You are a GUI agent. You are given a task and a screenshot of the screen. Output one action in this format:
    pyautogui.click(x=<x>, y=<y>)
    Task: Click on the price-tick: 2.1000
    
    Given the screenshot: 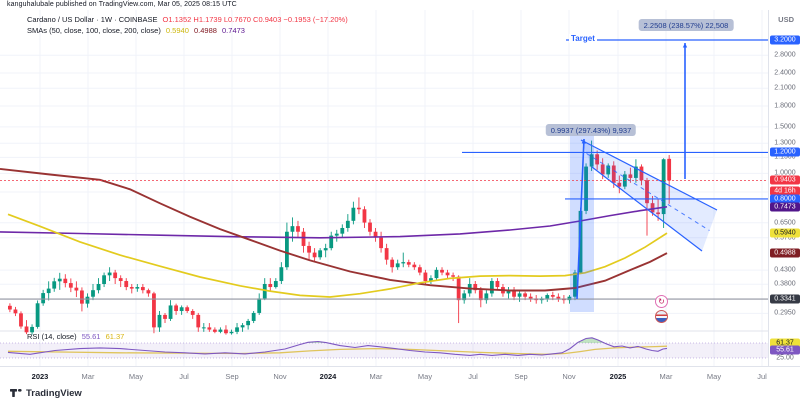 What is the action you would take?
    pyautogui.click(x=785, y=88)
    